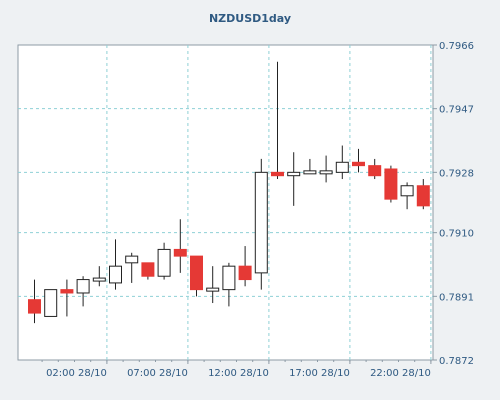 The height and width of the screenshot is (400, 500). What do you see at coordinates (456, 361) in the screenshot?
I see `y-tick-label: 0.7872` at bounding box center [456, 361].